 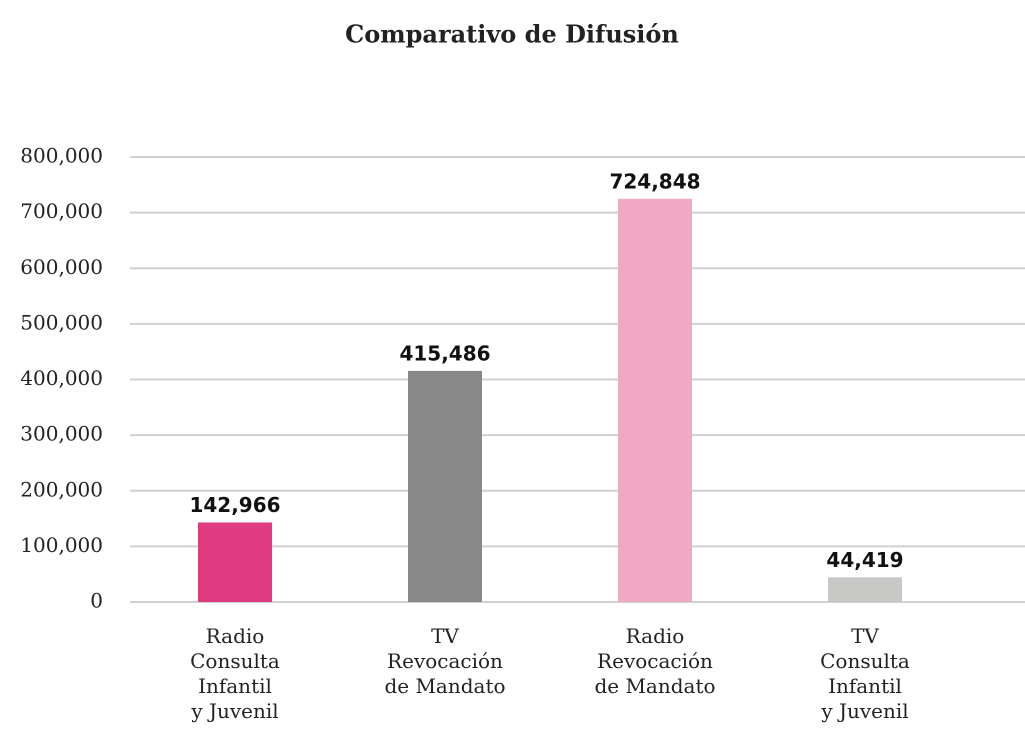 What do you see at coordinates (864, 560) in the screenshot?
I see `value-label: 44,419` at bounding box center [864, 560].